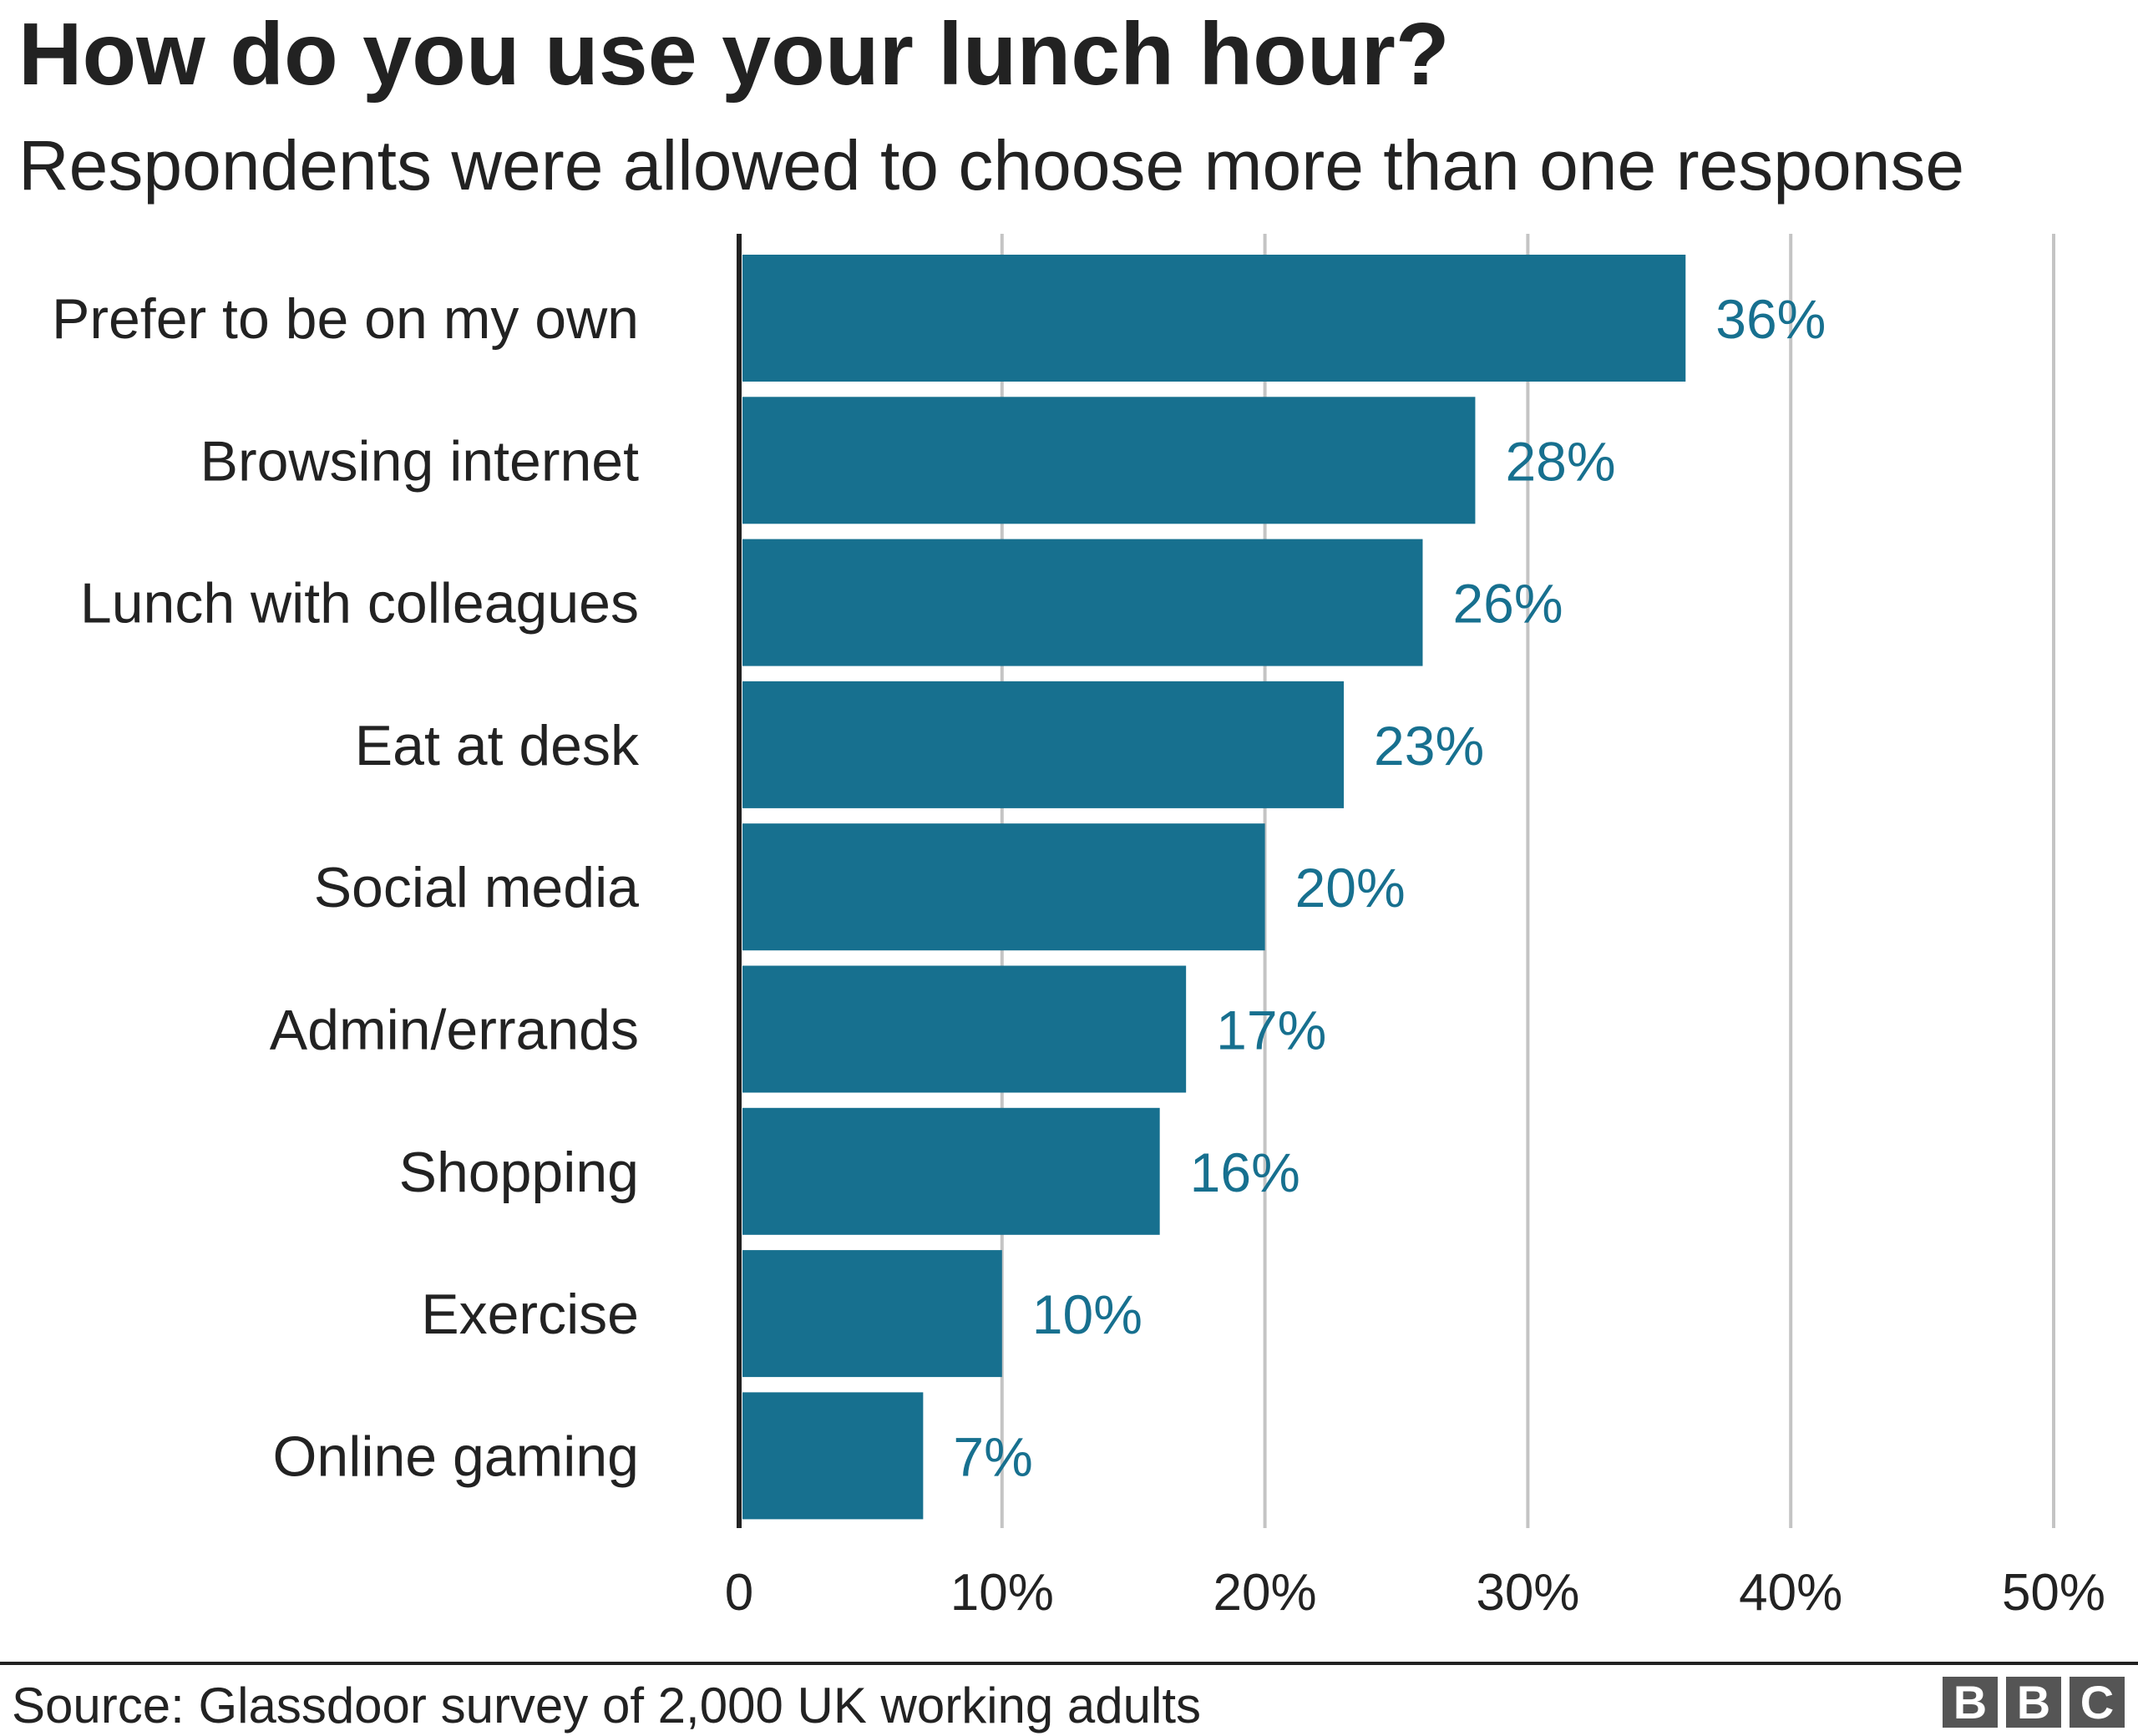 Image resolution: width=2138 pixels, height=1736 pixels. I want to click on category-label: Exercise, so click(530, 1314).